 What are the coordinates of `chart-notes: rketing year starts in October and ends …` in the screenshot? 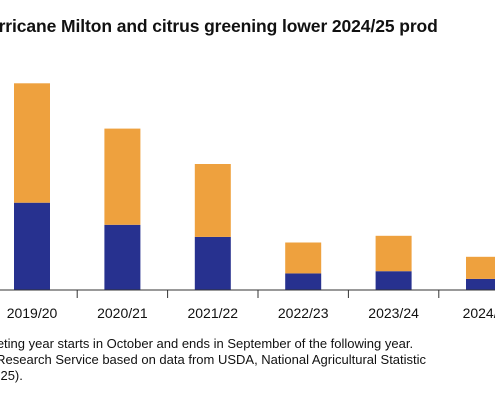 It's located at (213, 360).